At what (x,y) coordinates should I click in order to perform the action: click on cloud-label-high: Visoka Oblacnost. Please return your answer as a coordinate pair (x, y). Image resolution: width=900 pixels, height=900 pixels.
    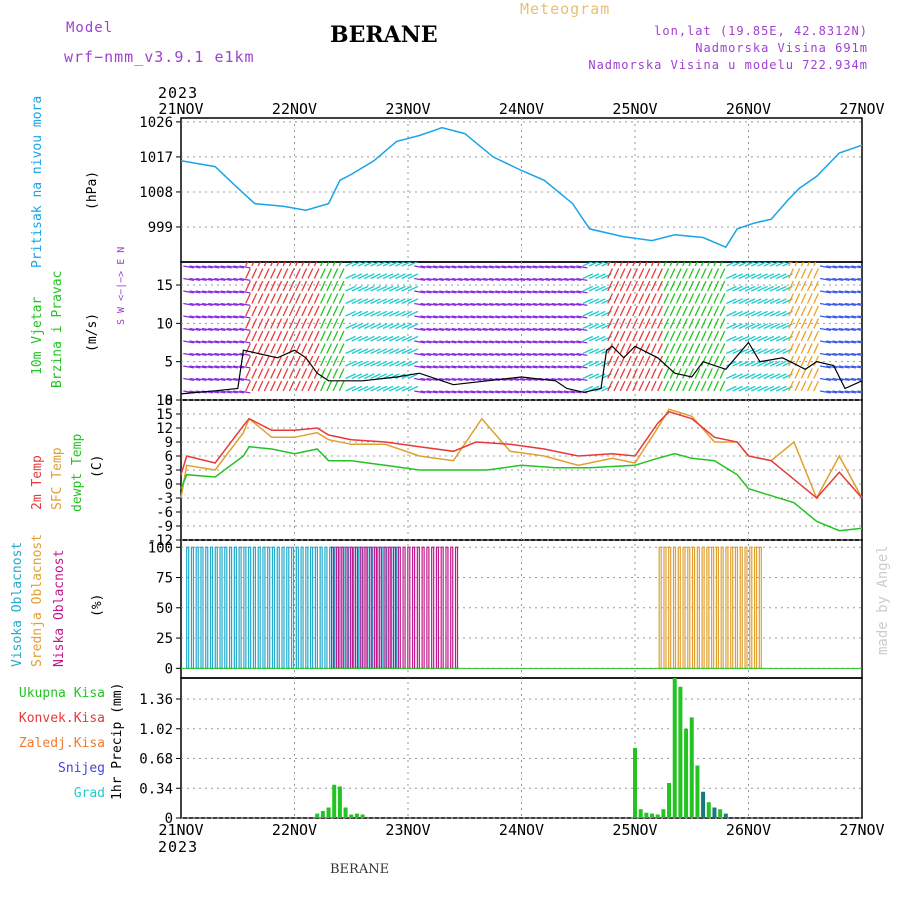
    Looking at the image, I should click on (17, 604).